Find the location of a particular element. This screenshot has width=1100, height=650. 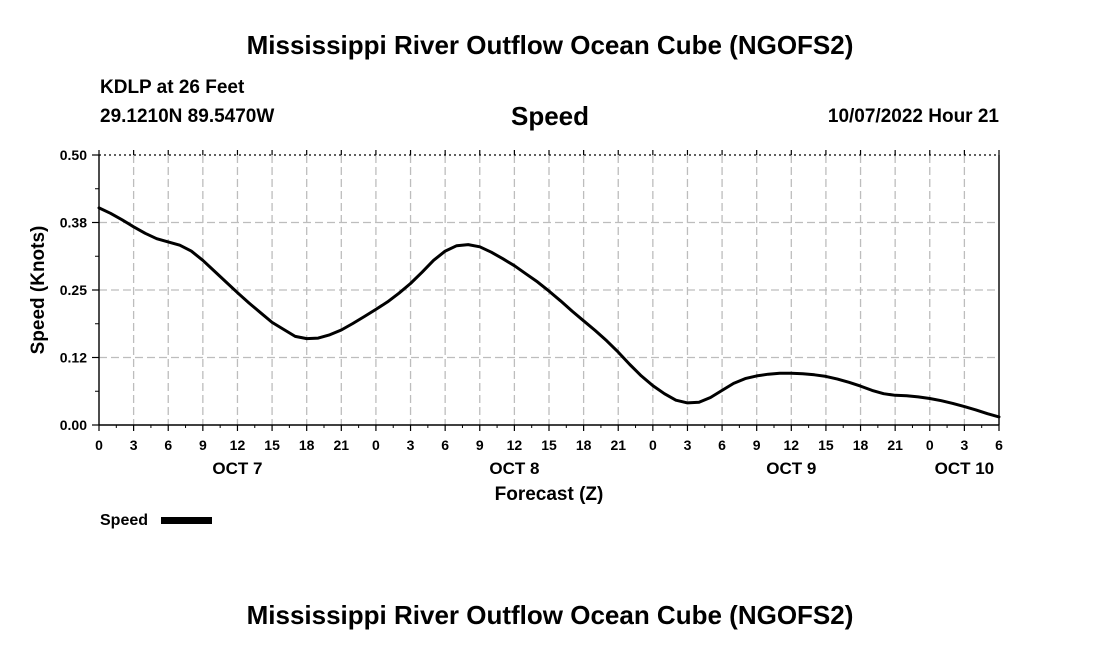

legend: Speed is located at coordinates (156, 520).